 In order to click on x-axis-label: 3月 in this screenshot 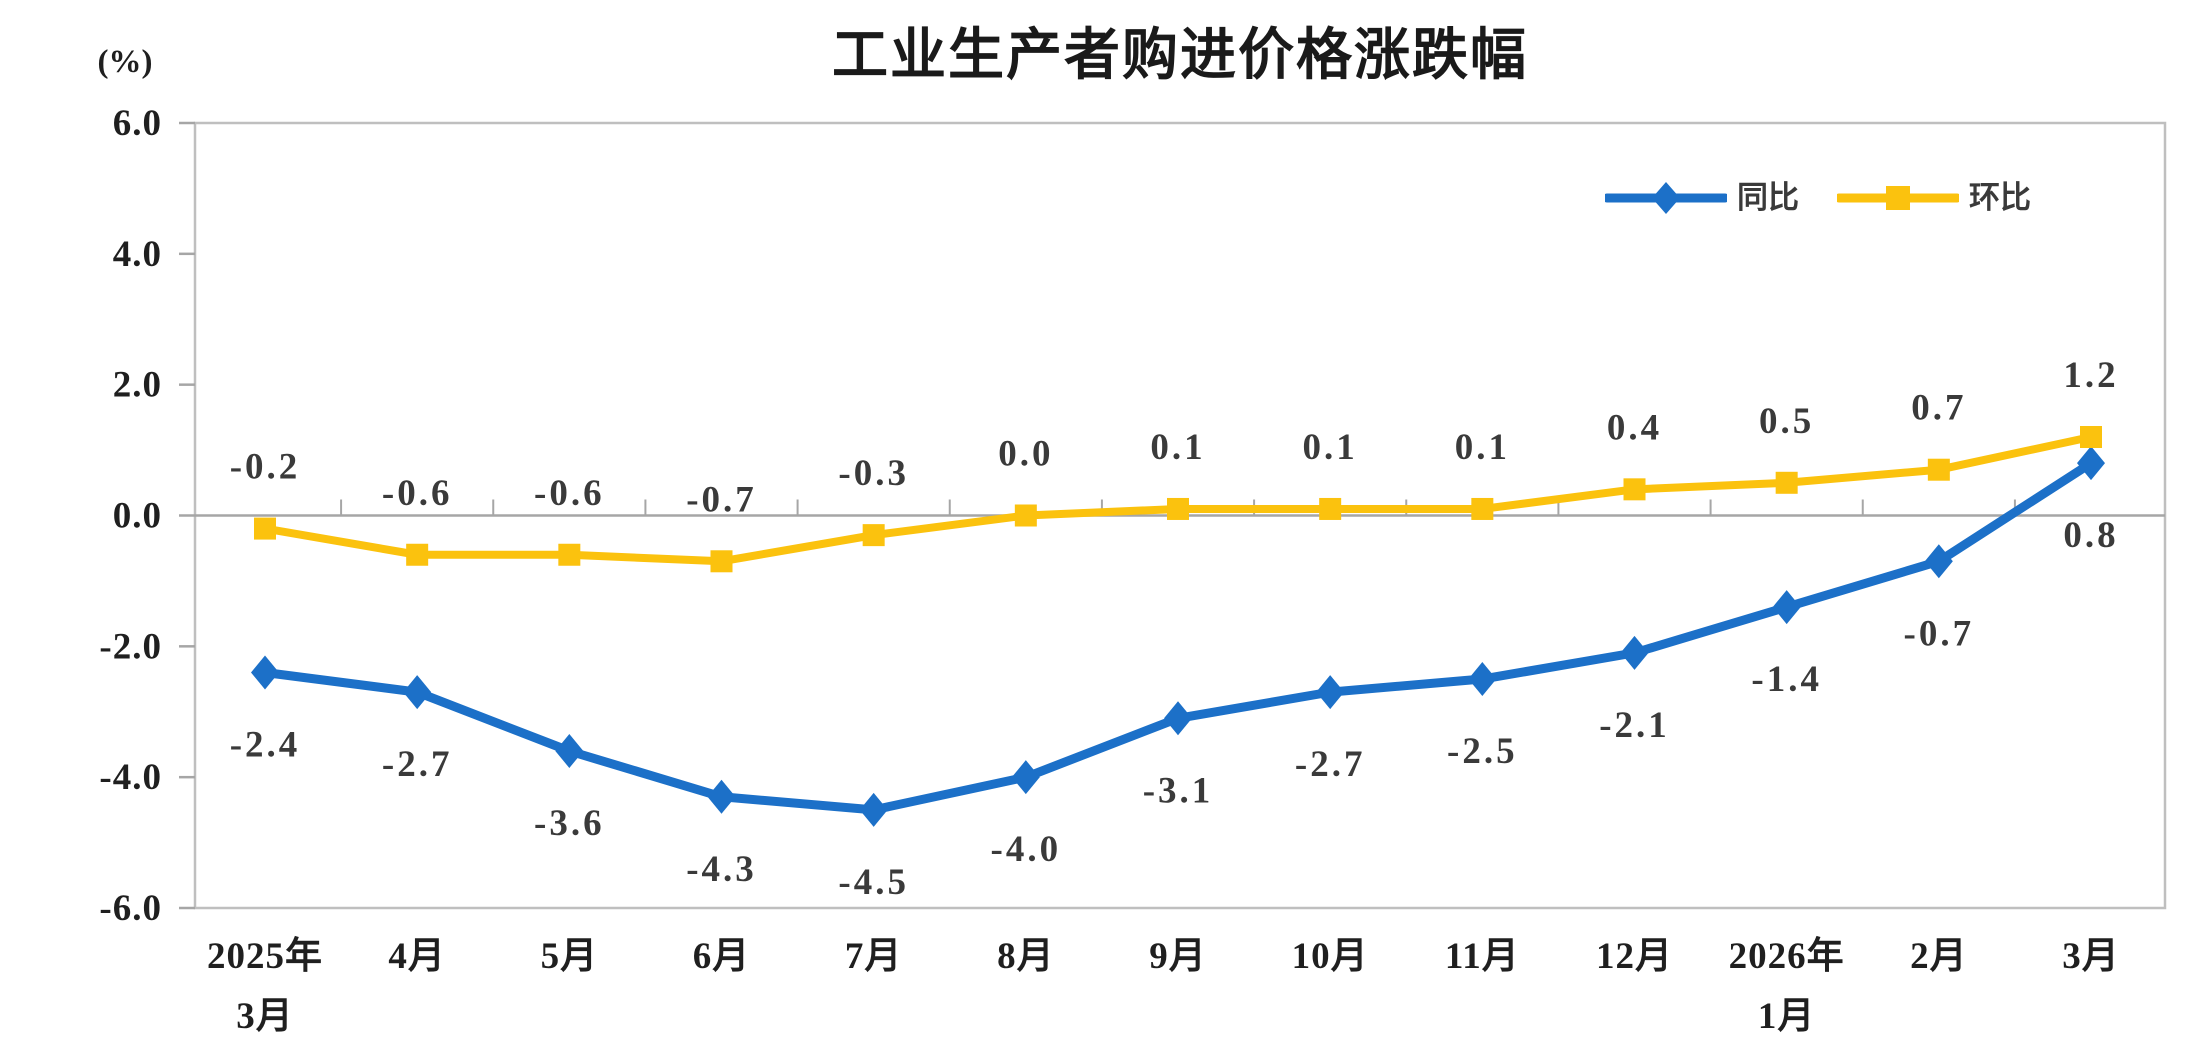, I will do `click(2091, 956)`.